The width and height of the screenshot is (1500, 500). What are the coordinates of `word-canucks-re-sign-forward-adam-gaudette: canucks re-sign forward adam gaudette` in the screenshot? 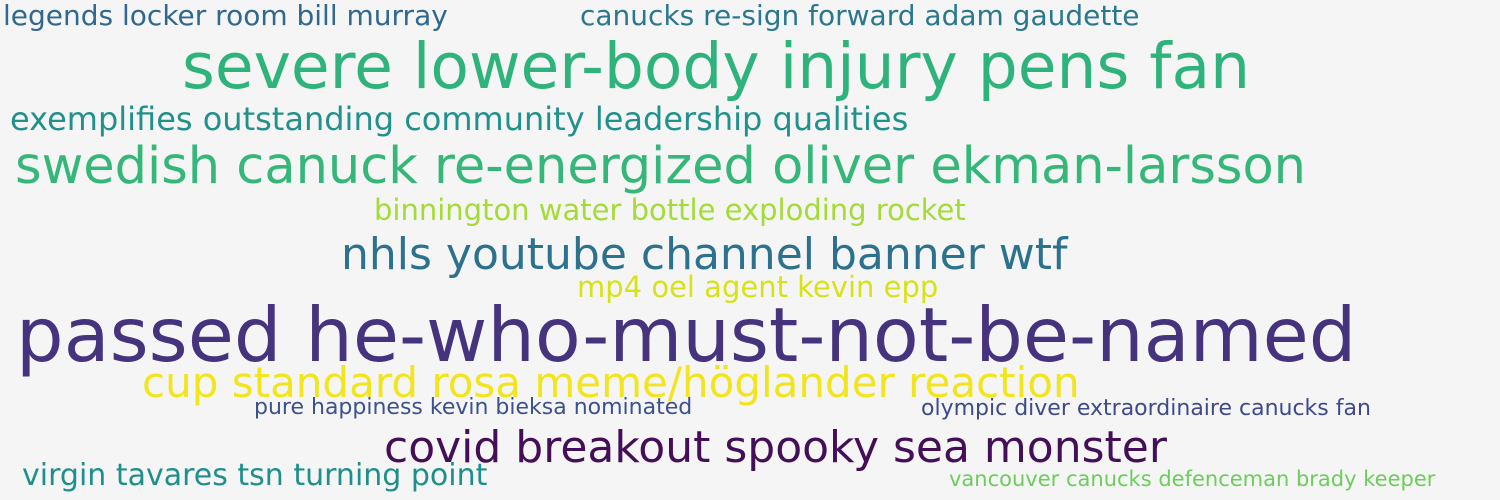 It's located at (860, 16).